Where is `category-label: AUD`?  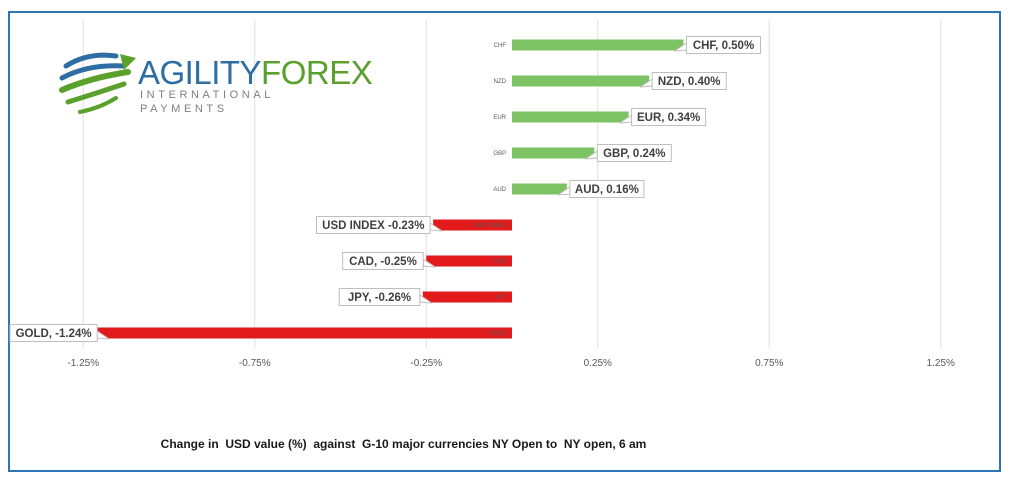 category-label: AUD is located at coordinates (499, 190).